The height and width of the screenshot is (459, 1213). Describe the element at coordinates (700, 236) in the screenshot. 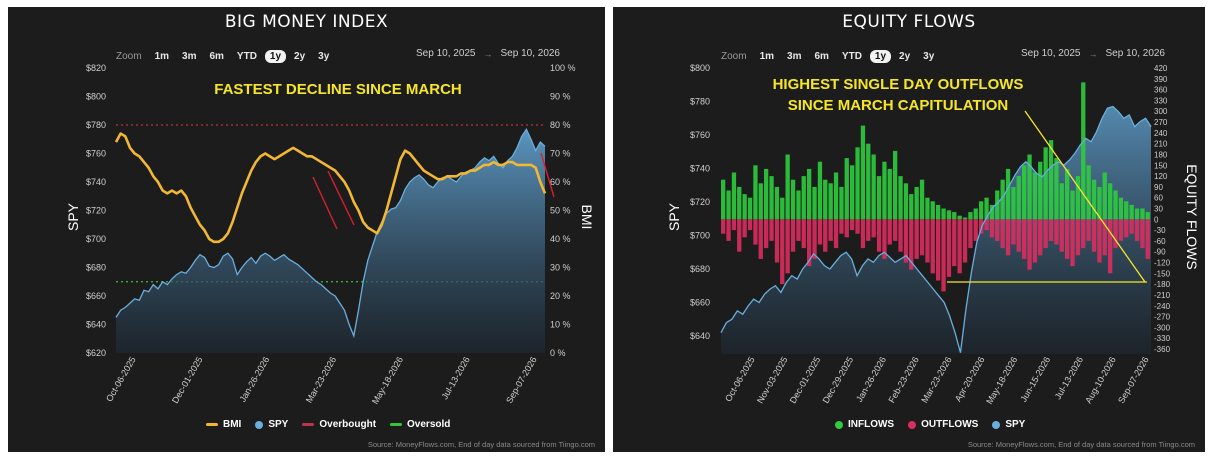

I see `y-tick-label: $700` at that location.